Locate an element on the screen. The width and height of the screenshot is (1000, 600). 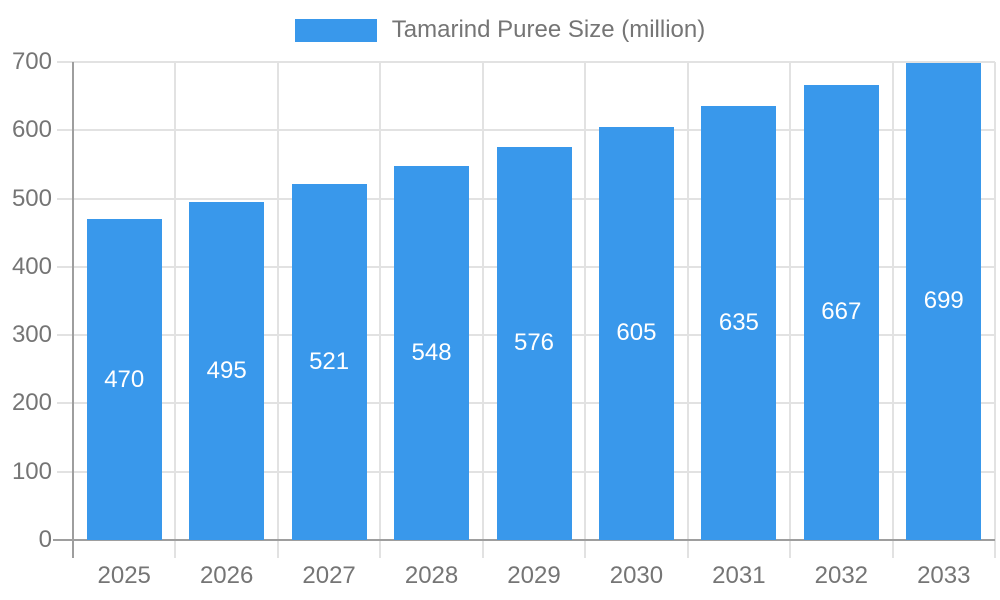
bar-2027: 521 is located at coordinates (329, 362).